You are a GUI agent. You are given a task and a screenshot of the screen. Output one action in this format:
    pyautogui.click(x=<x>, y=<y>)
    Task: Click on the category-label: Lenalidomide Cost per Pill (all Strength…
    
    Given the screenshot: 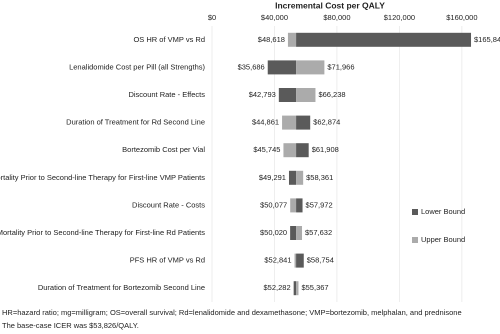 What is the action you would take?
    pyautogui.click(x=137, y=66)
    